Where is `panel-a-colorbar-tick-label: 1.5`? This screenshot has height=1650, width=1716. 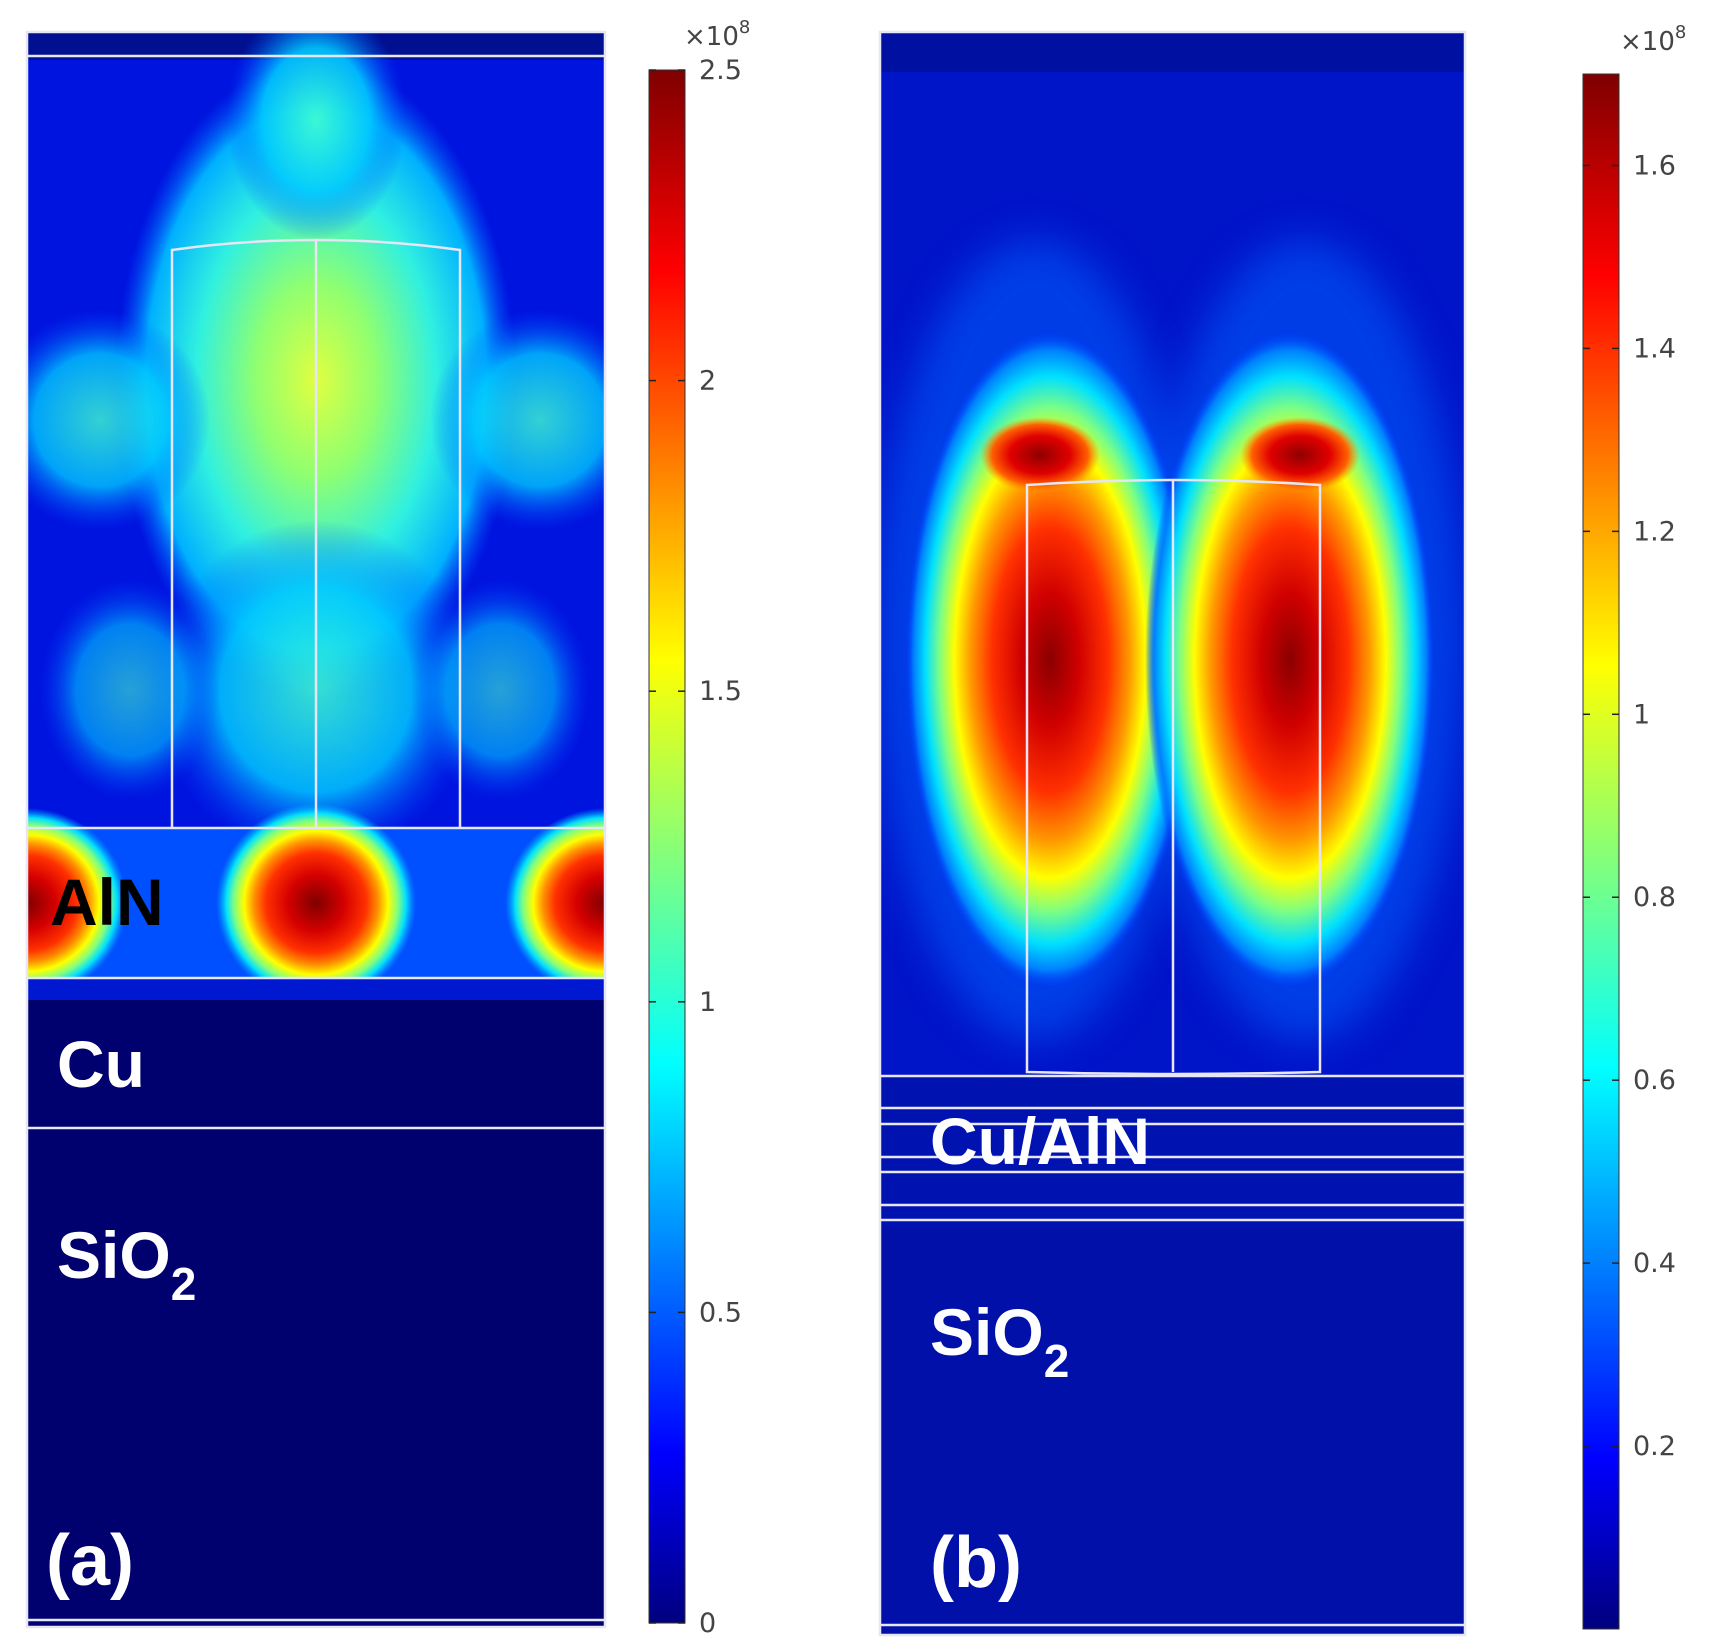 panel-a-colorbar-tick-label: 1.5 is located at coordinates (720, 691).